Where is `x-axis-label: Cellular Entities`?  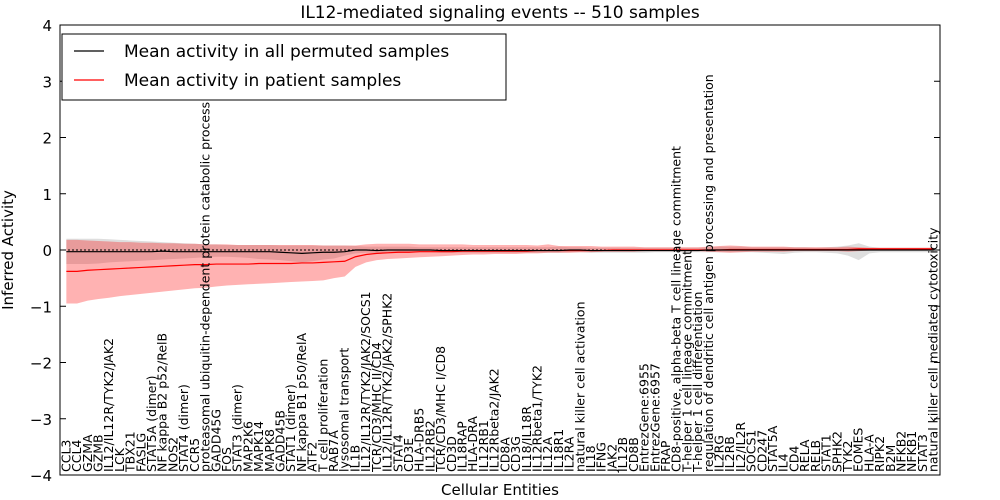
x-axis-label: Cellular Entities is located at coordinates (500, 490).